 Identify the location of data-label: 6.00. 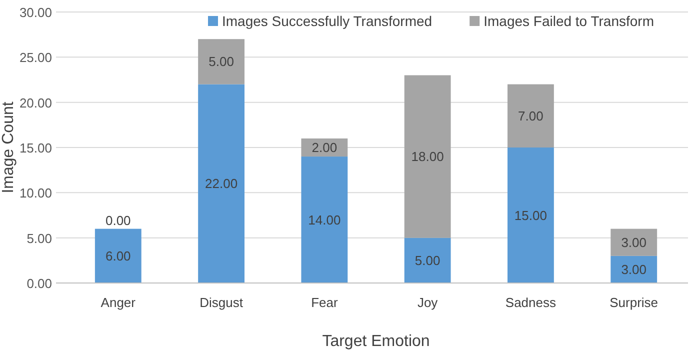
(118, 256).